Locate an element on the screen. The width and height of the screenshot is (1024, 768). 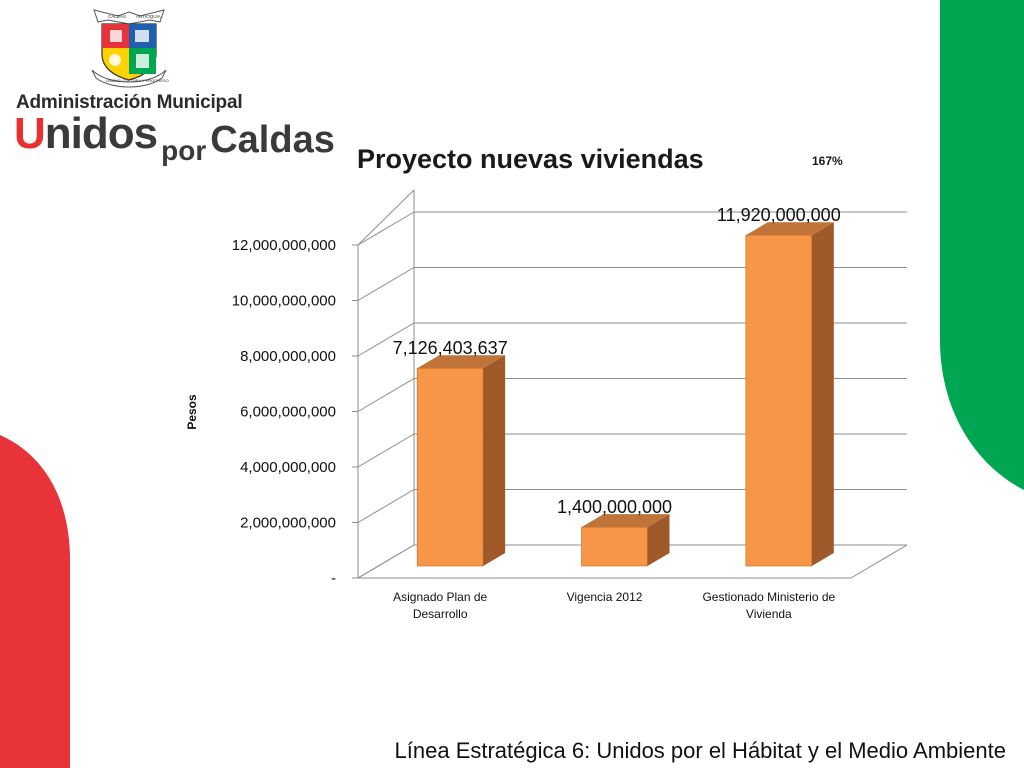
crest-ribbon-text: UNIDAD CULTURA Y PROGRESO is located at coordinates (137, 80).